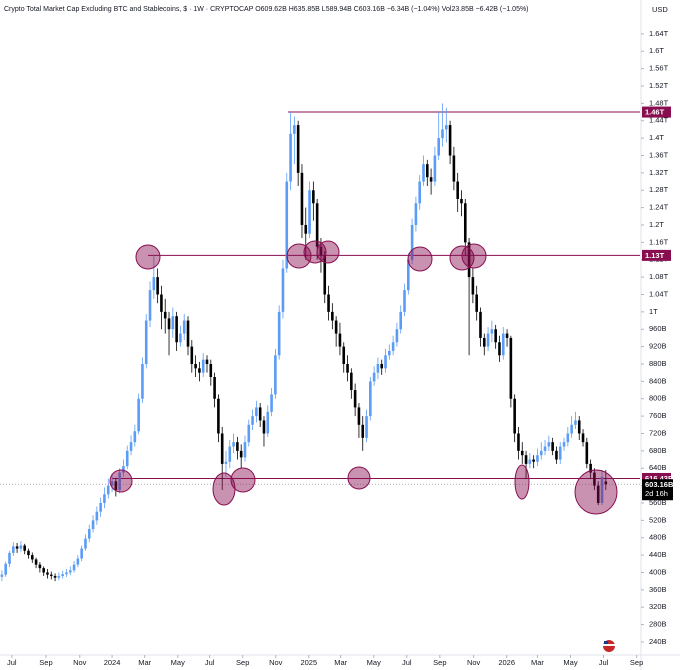 The height and width of the screenshot is (670, 680). What do you see at coordinates (658, 554) in the screenshot?
I see `y-tick-label: 440B` at bounding box center [658, 554].